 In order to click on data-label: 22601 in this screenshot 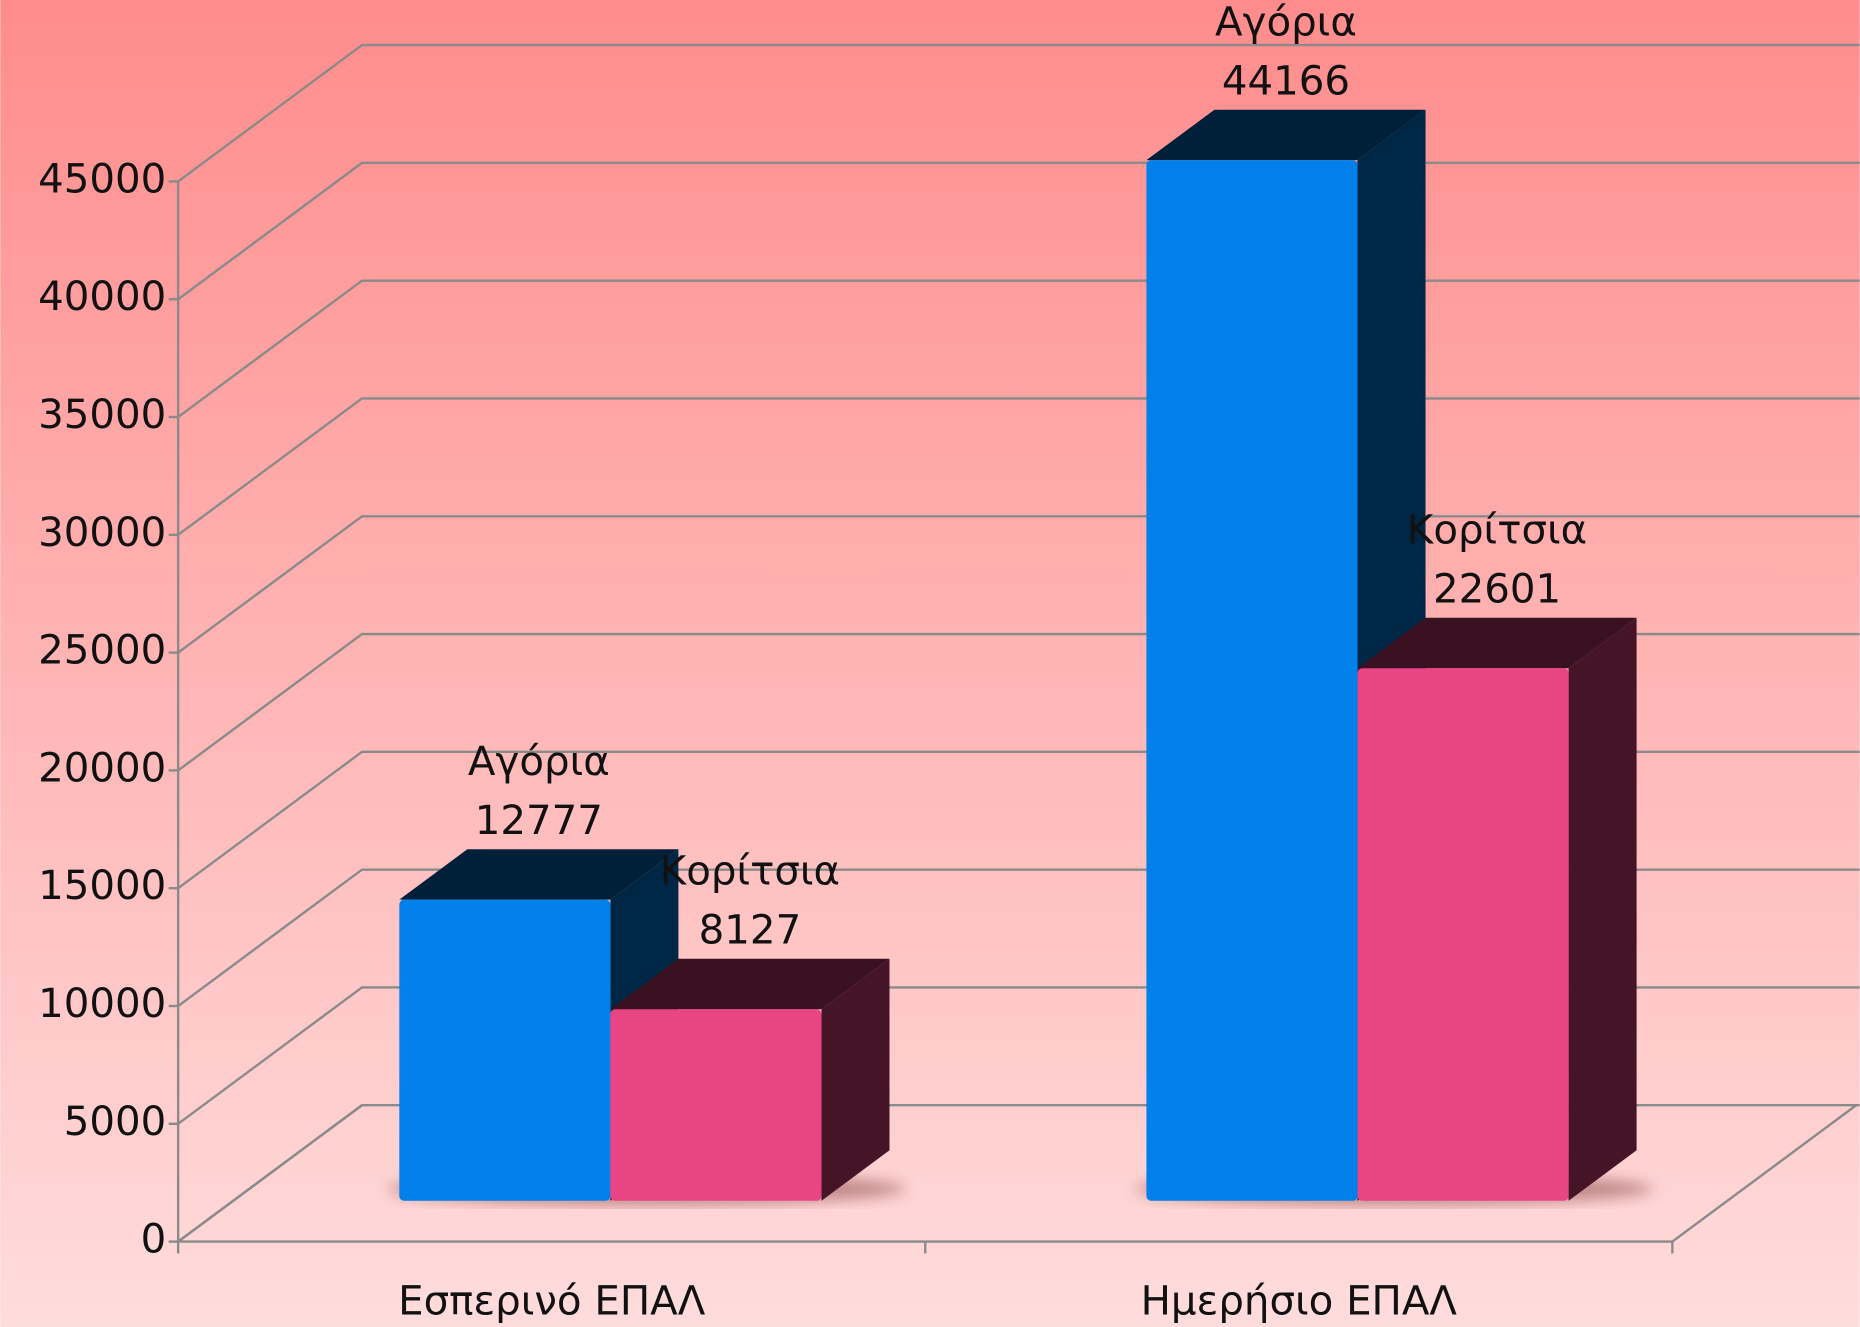, I will do `click(1497, 589)`.